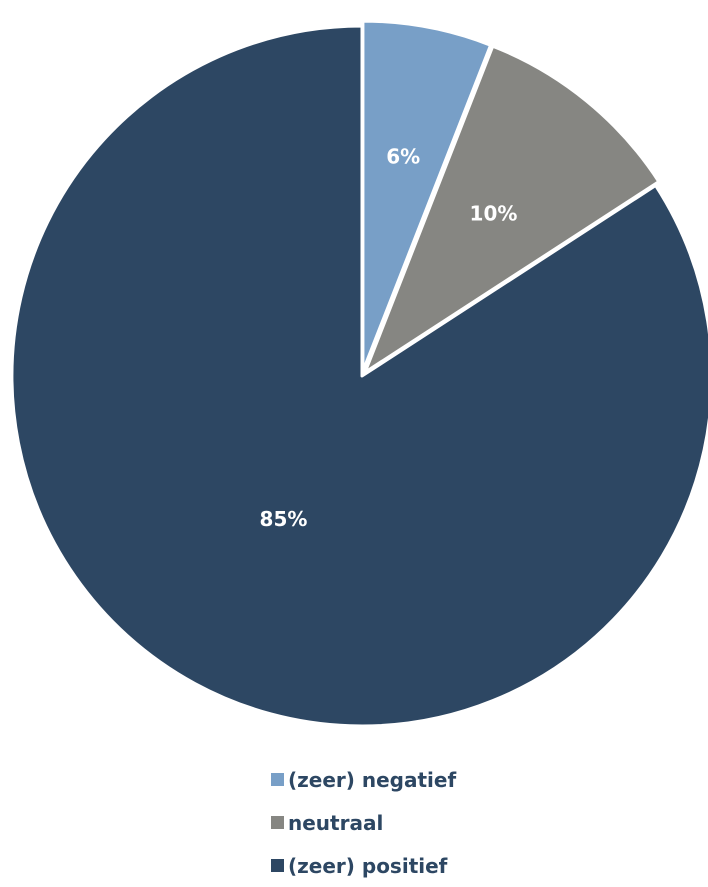 Image resolution: width=708 pixels, height=887 pixels. I want to click on data-label-zeer-negatief: 6%, so click(403, 156).